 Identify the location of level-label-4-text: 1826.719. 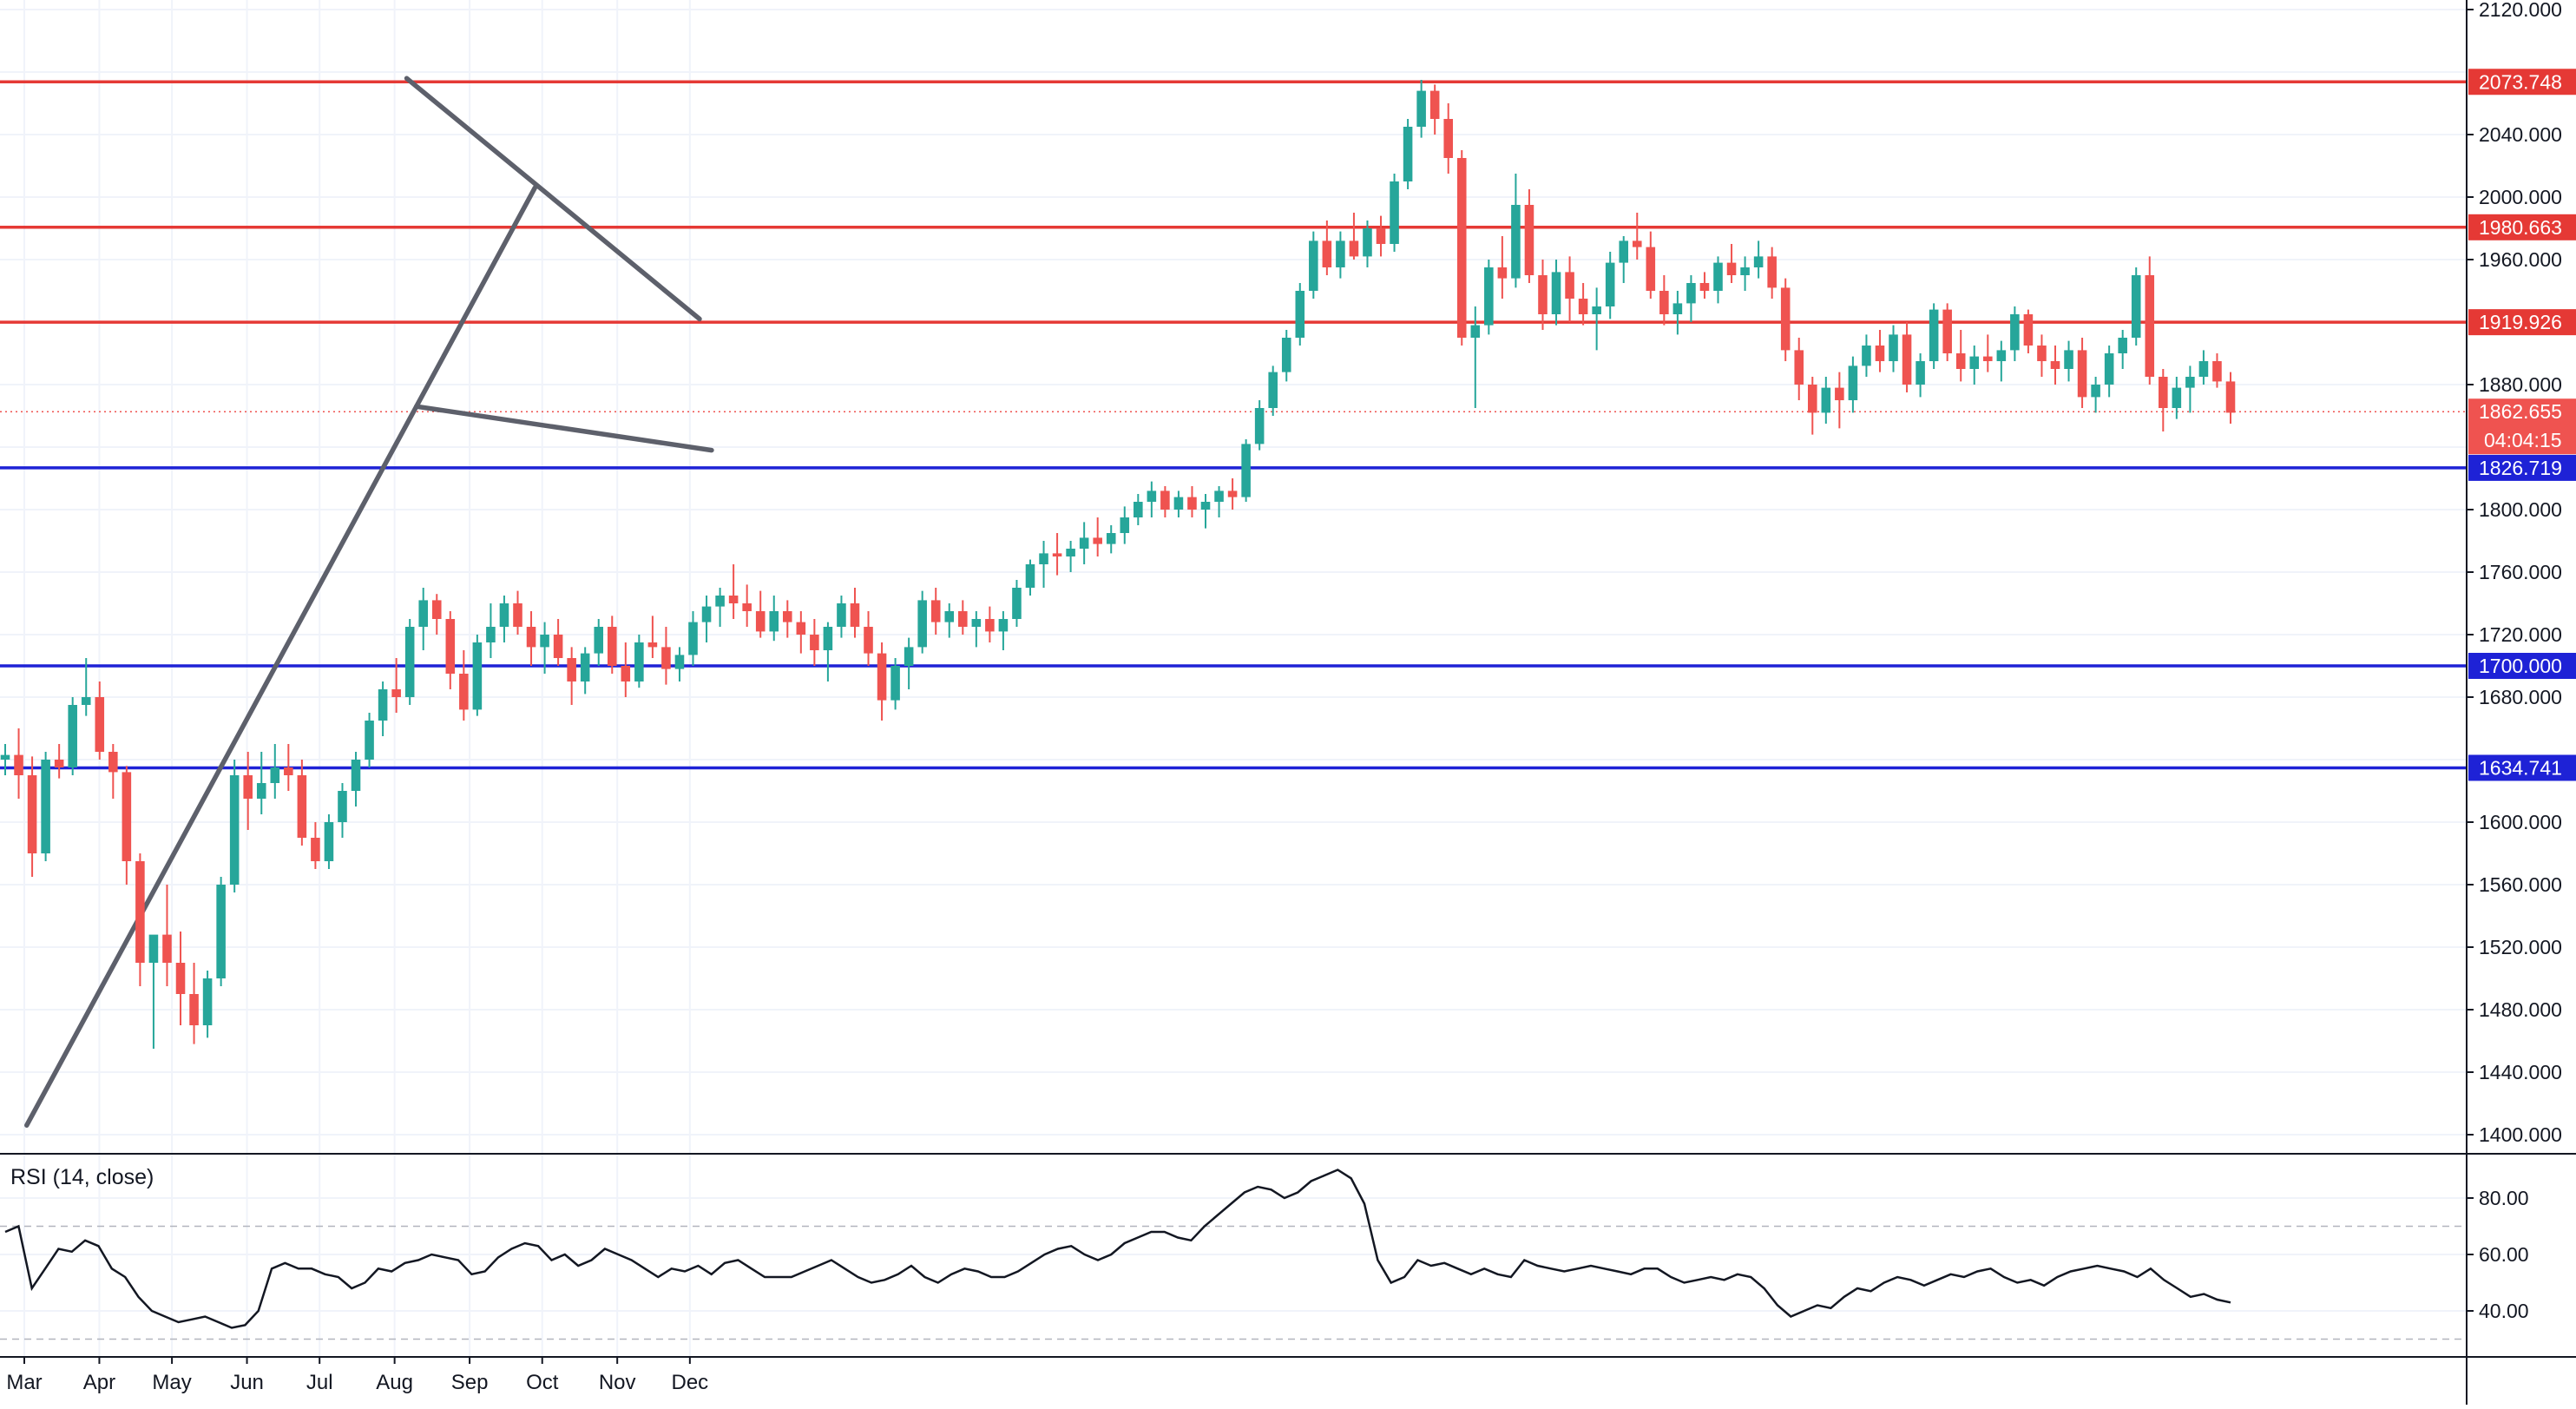
(2520, 468).